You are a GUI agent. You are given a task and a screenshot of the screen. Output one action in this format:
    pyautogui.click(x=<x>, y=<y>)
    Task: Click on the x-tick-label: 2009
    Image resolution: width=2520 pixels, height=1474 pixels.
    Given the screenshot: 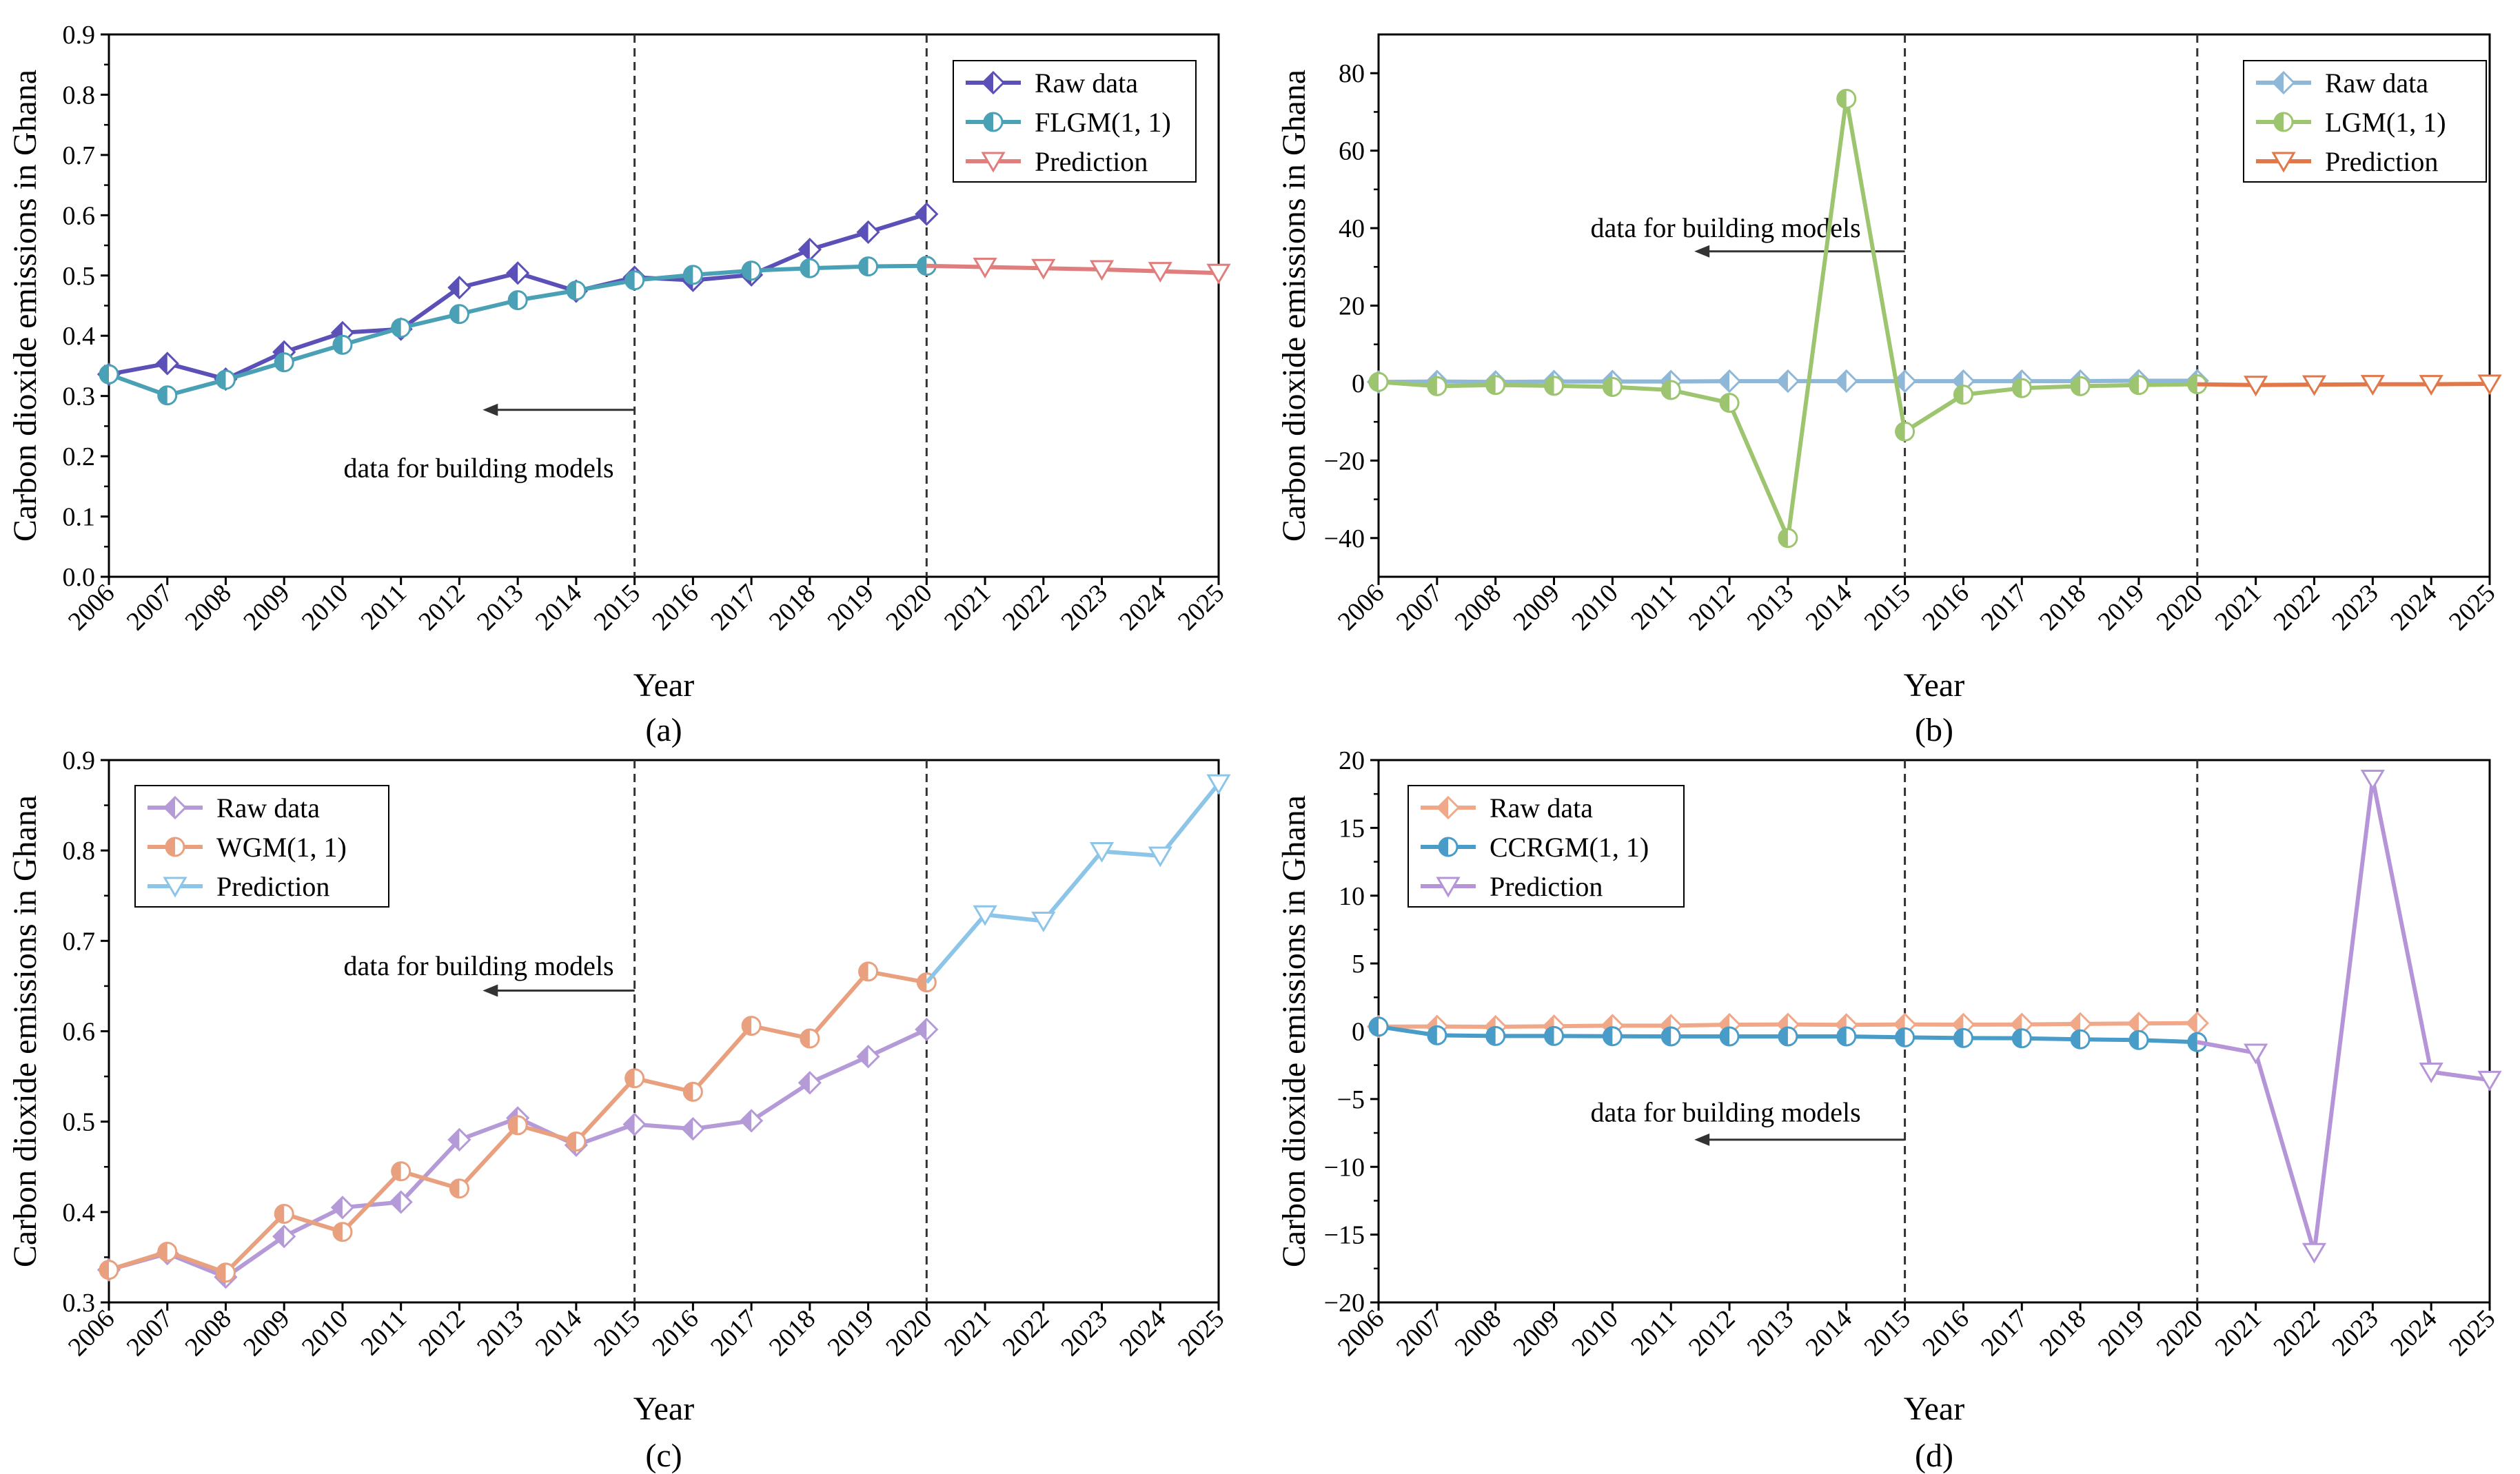 What is the action you would take?
    pyautogui.click(x=266, y=1333)
    